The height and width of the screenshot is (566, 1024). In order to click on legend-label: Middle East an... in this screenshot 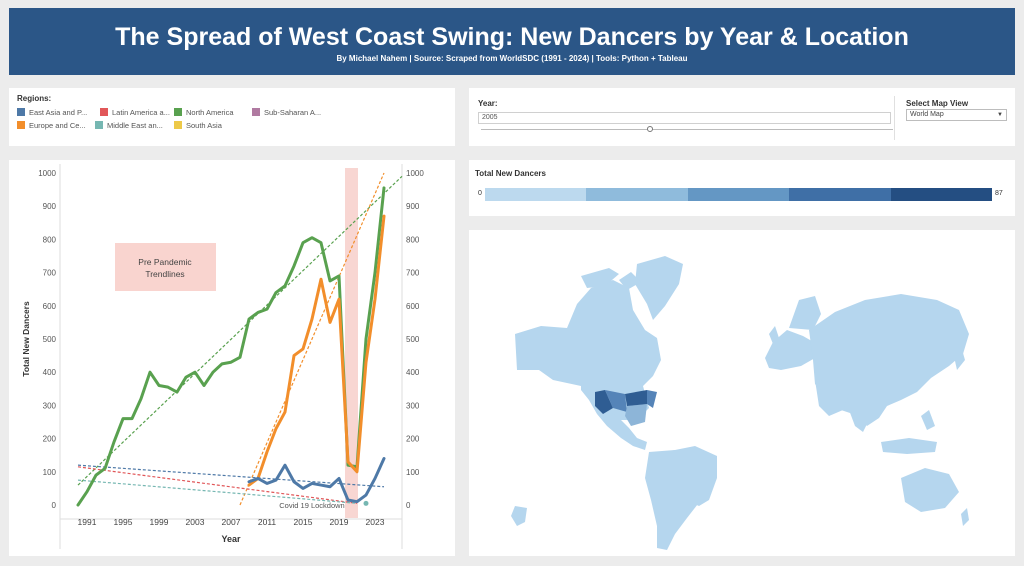, I will do `click(135, 125)`.